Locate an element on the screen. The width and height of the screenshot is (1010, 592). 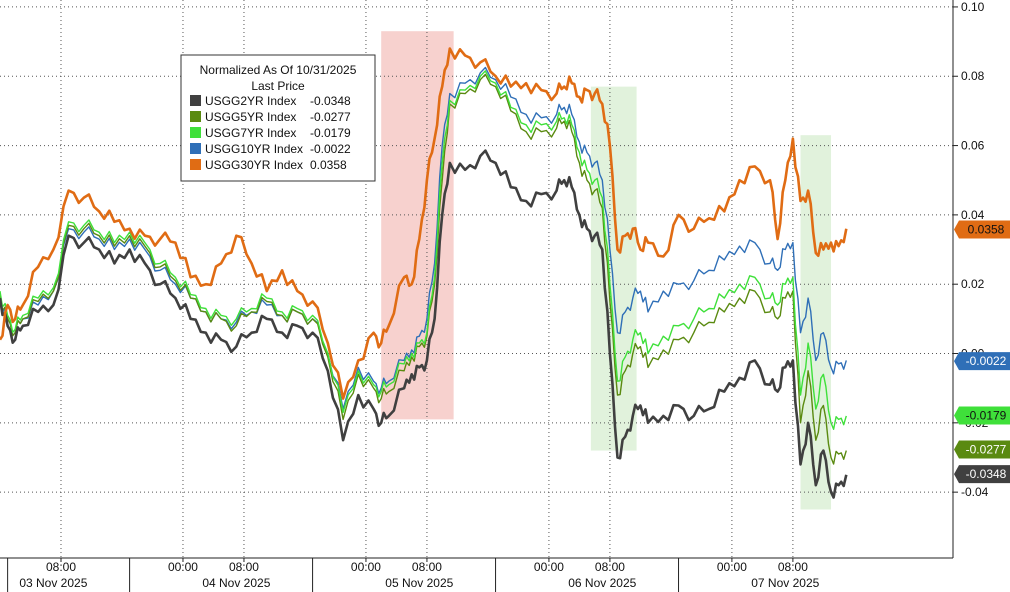
legend-series-value: 0.0358 is located at coordinates (328, 165).